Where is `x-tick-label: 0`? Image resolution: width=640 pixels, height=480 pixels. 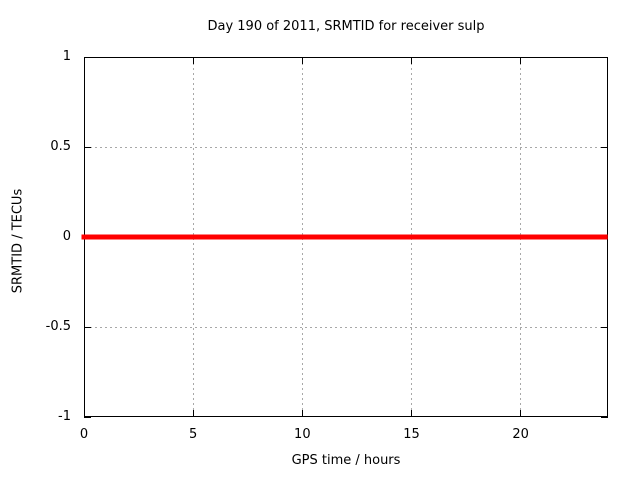
x-tick-label: 0 is located at coordinates (84, 434).